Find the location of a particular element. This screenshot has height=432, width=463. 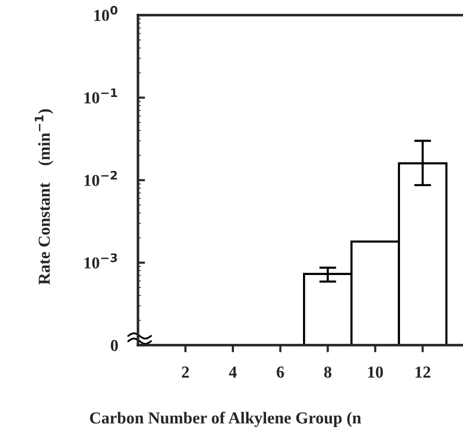

x-tick-label: 6 is located at coordinates (280, 372).